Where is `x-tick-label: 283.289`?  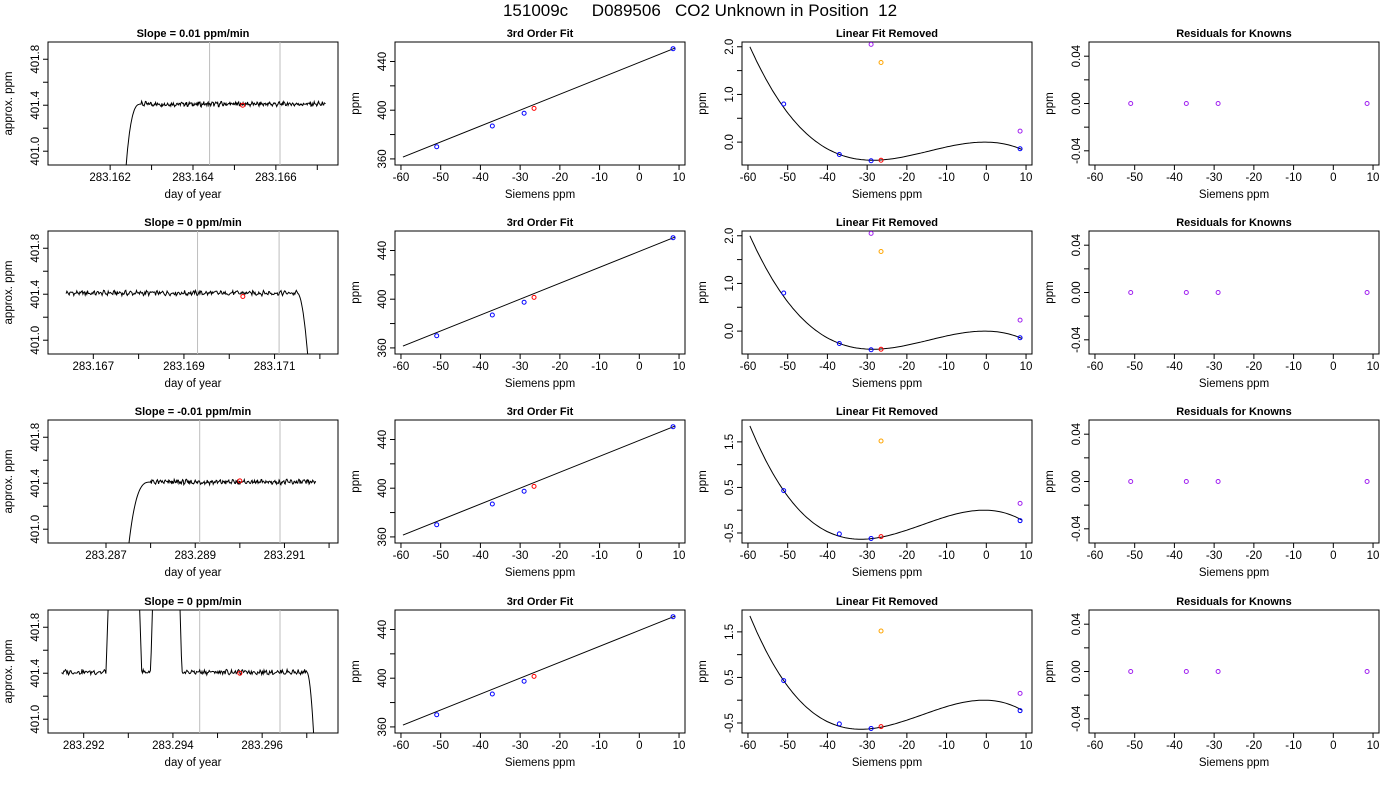 x-tick-label: 283.289 is located at coordinates (195, 556).